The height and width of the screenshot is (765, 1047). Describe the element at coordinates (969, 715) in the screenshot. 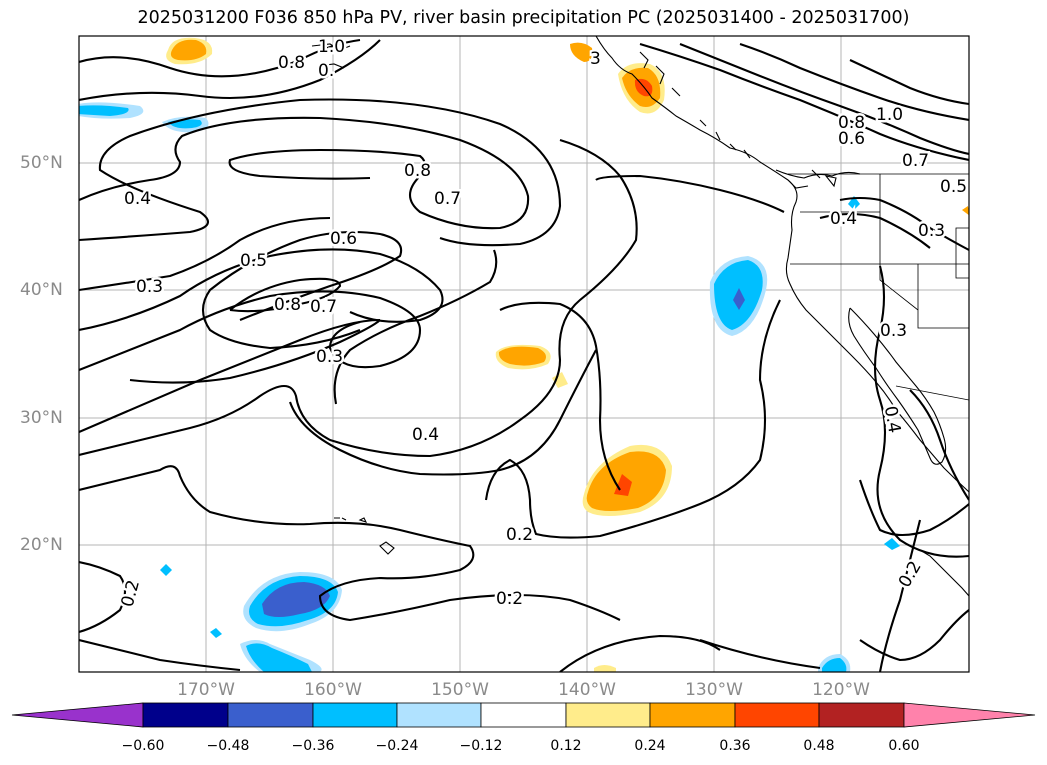

I see `colorbar-extend-max` at that location.